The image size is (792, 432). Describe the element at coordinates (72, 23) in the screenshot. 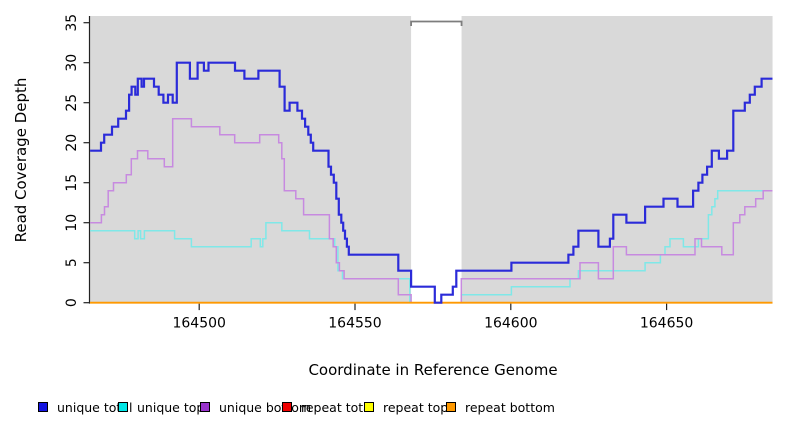

I see `y-tick-label: 35` at that location.